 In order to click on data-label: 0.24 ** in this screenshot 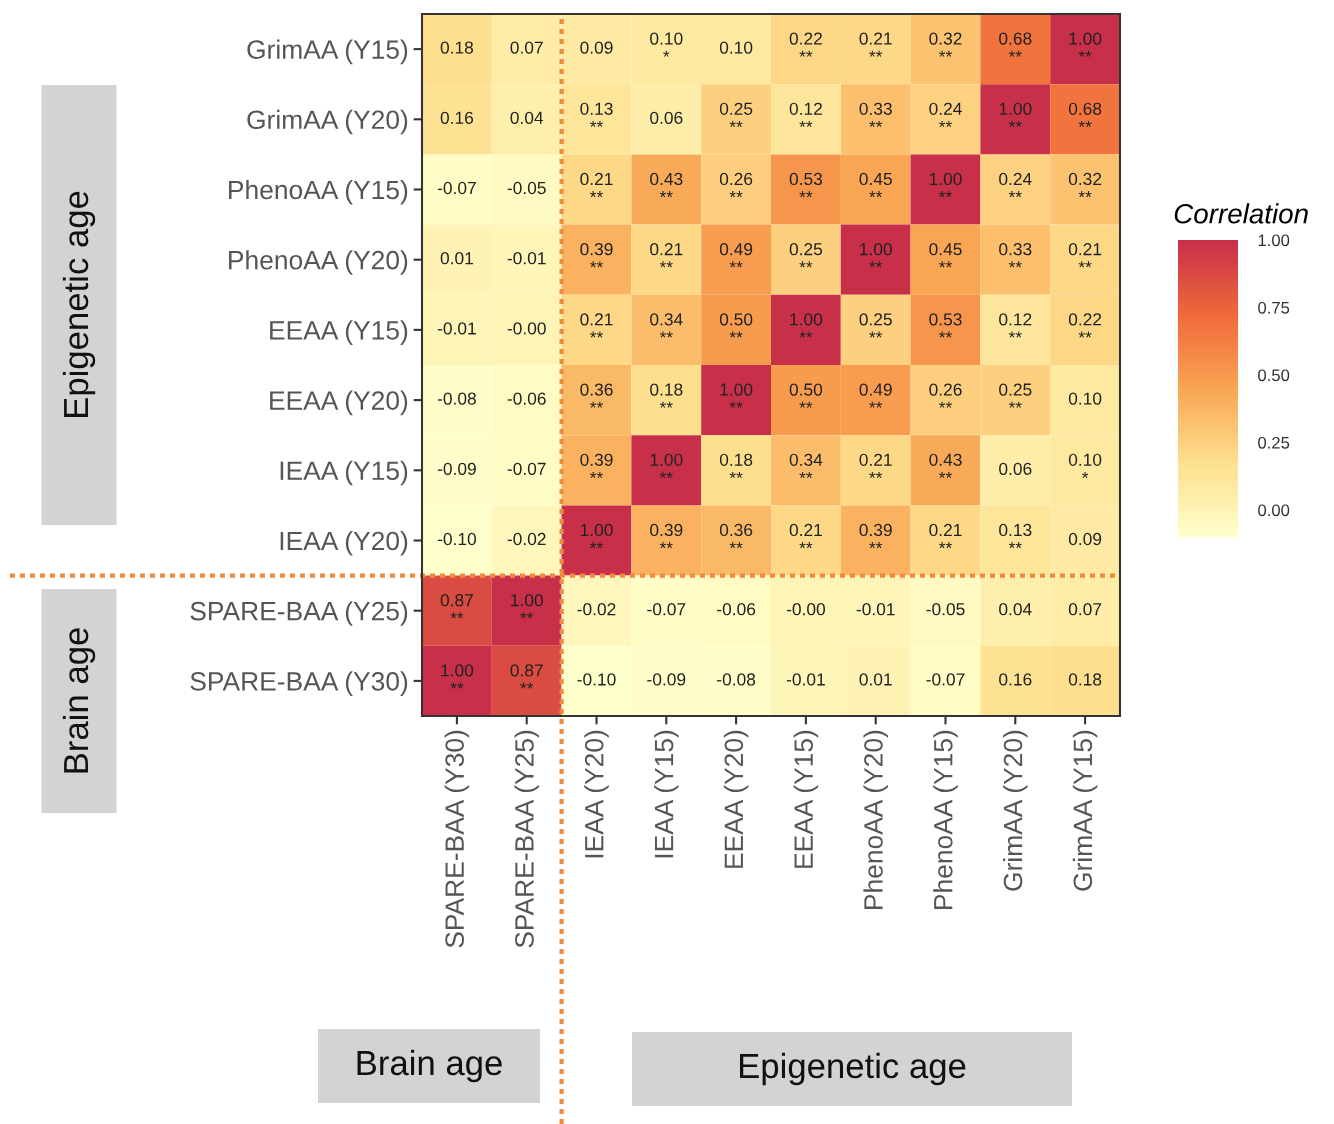, I will do `click(945, 114)`.